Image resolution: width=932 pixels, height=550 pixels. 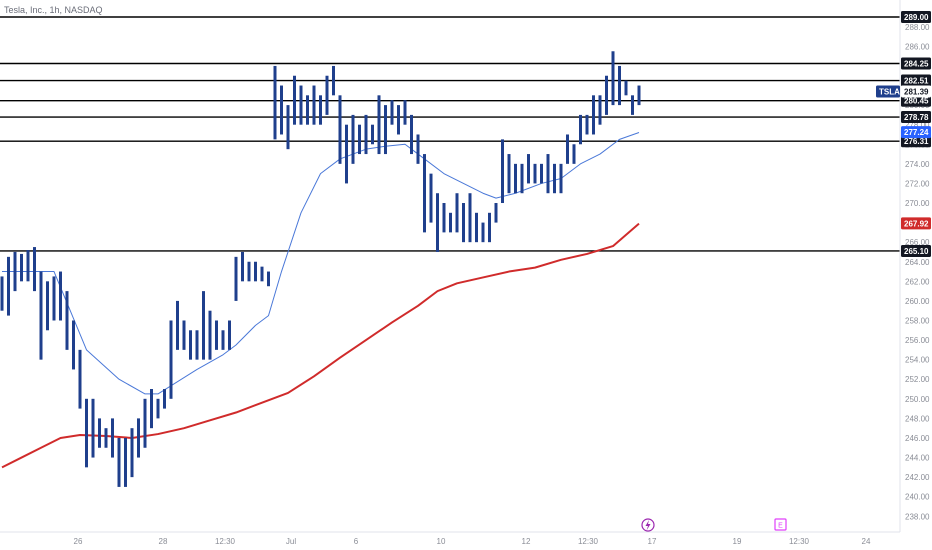 I want to click on earnings-e-glyph: E, so click(x=780, y=526).